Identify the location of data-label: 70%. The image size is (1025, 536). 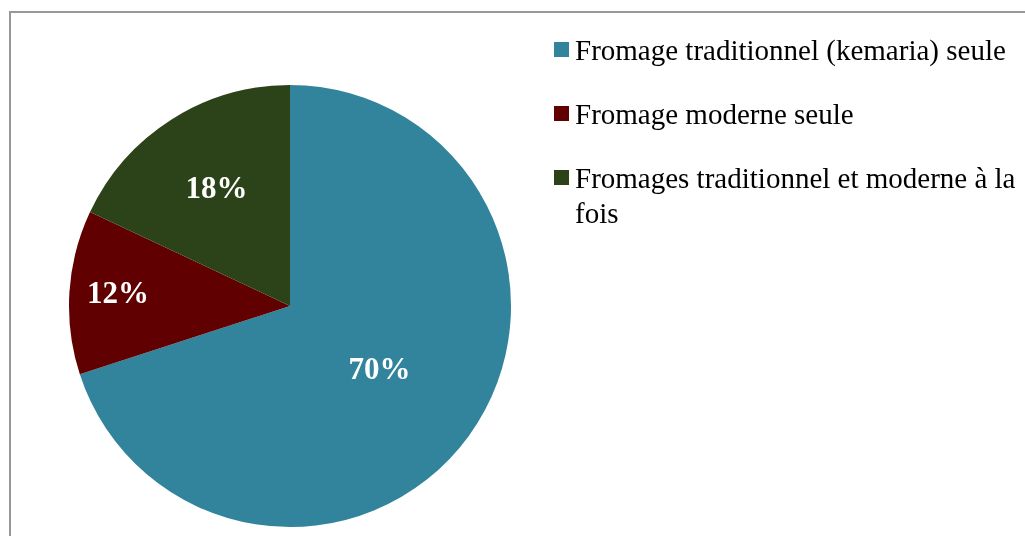
(379, 368).